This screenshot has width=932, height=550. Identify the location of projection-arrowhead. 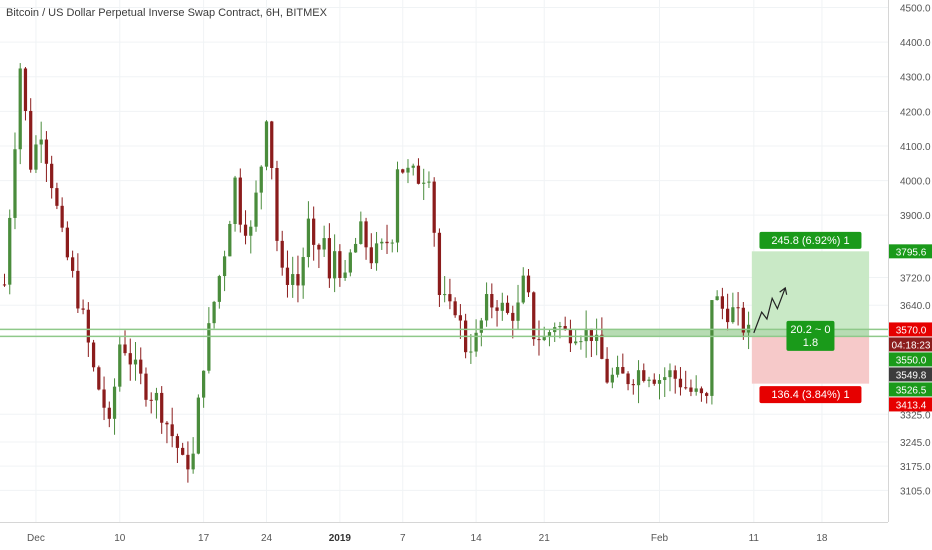
(783, 290).